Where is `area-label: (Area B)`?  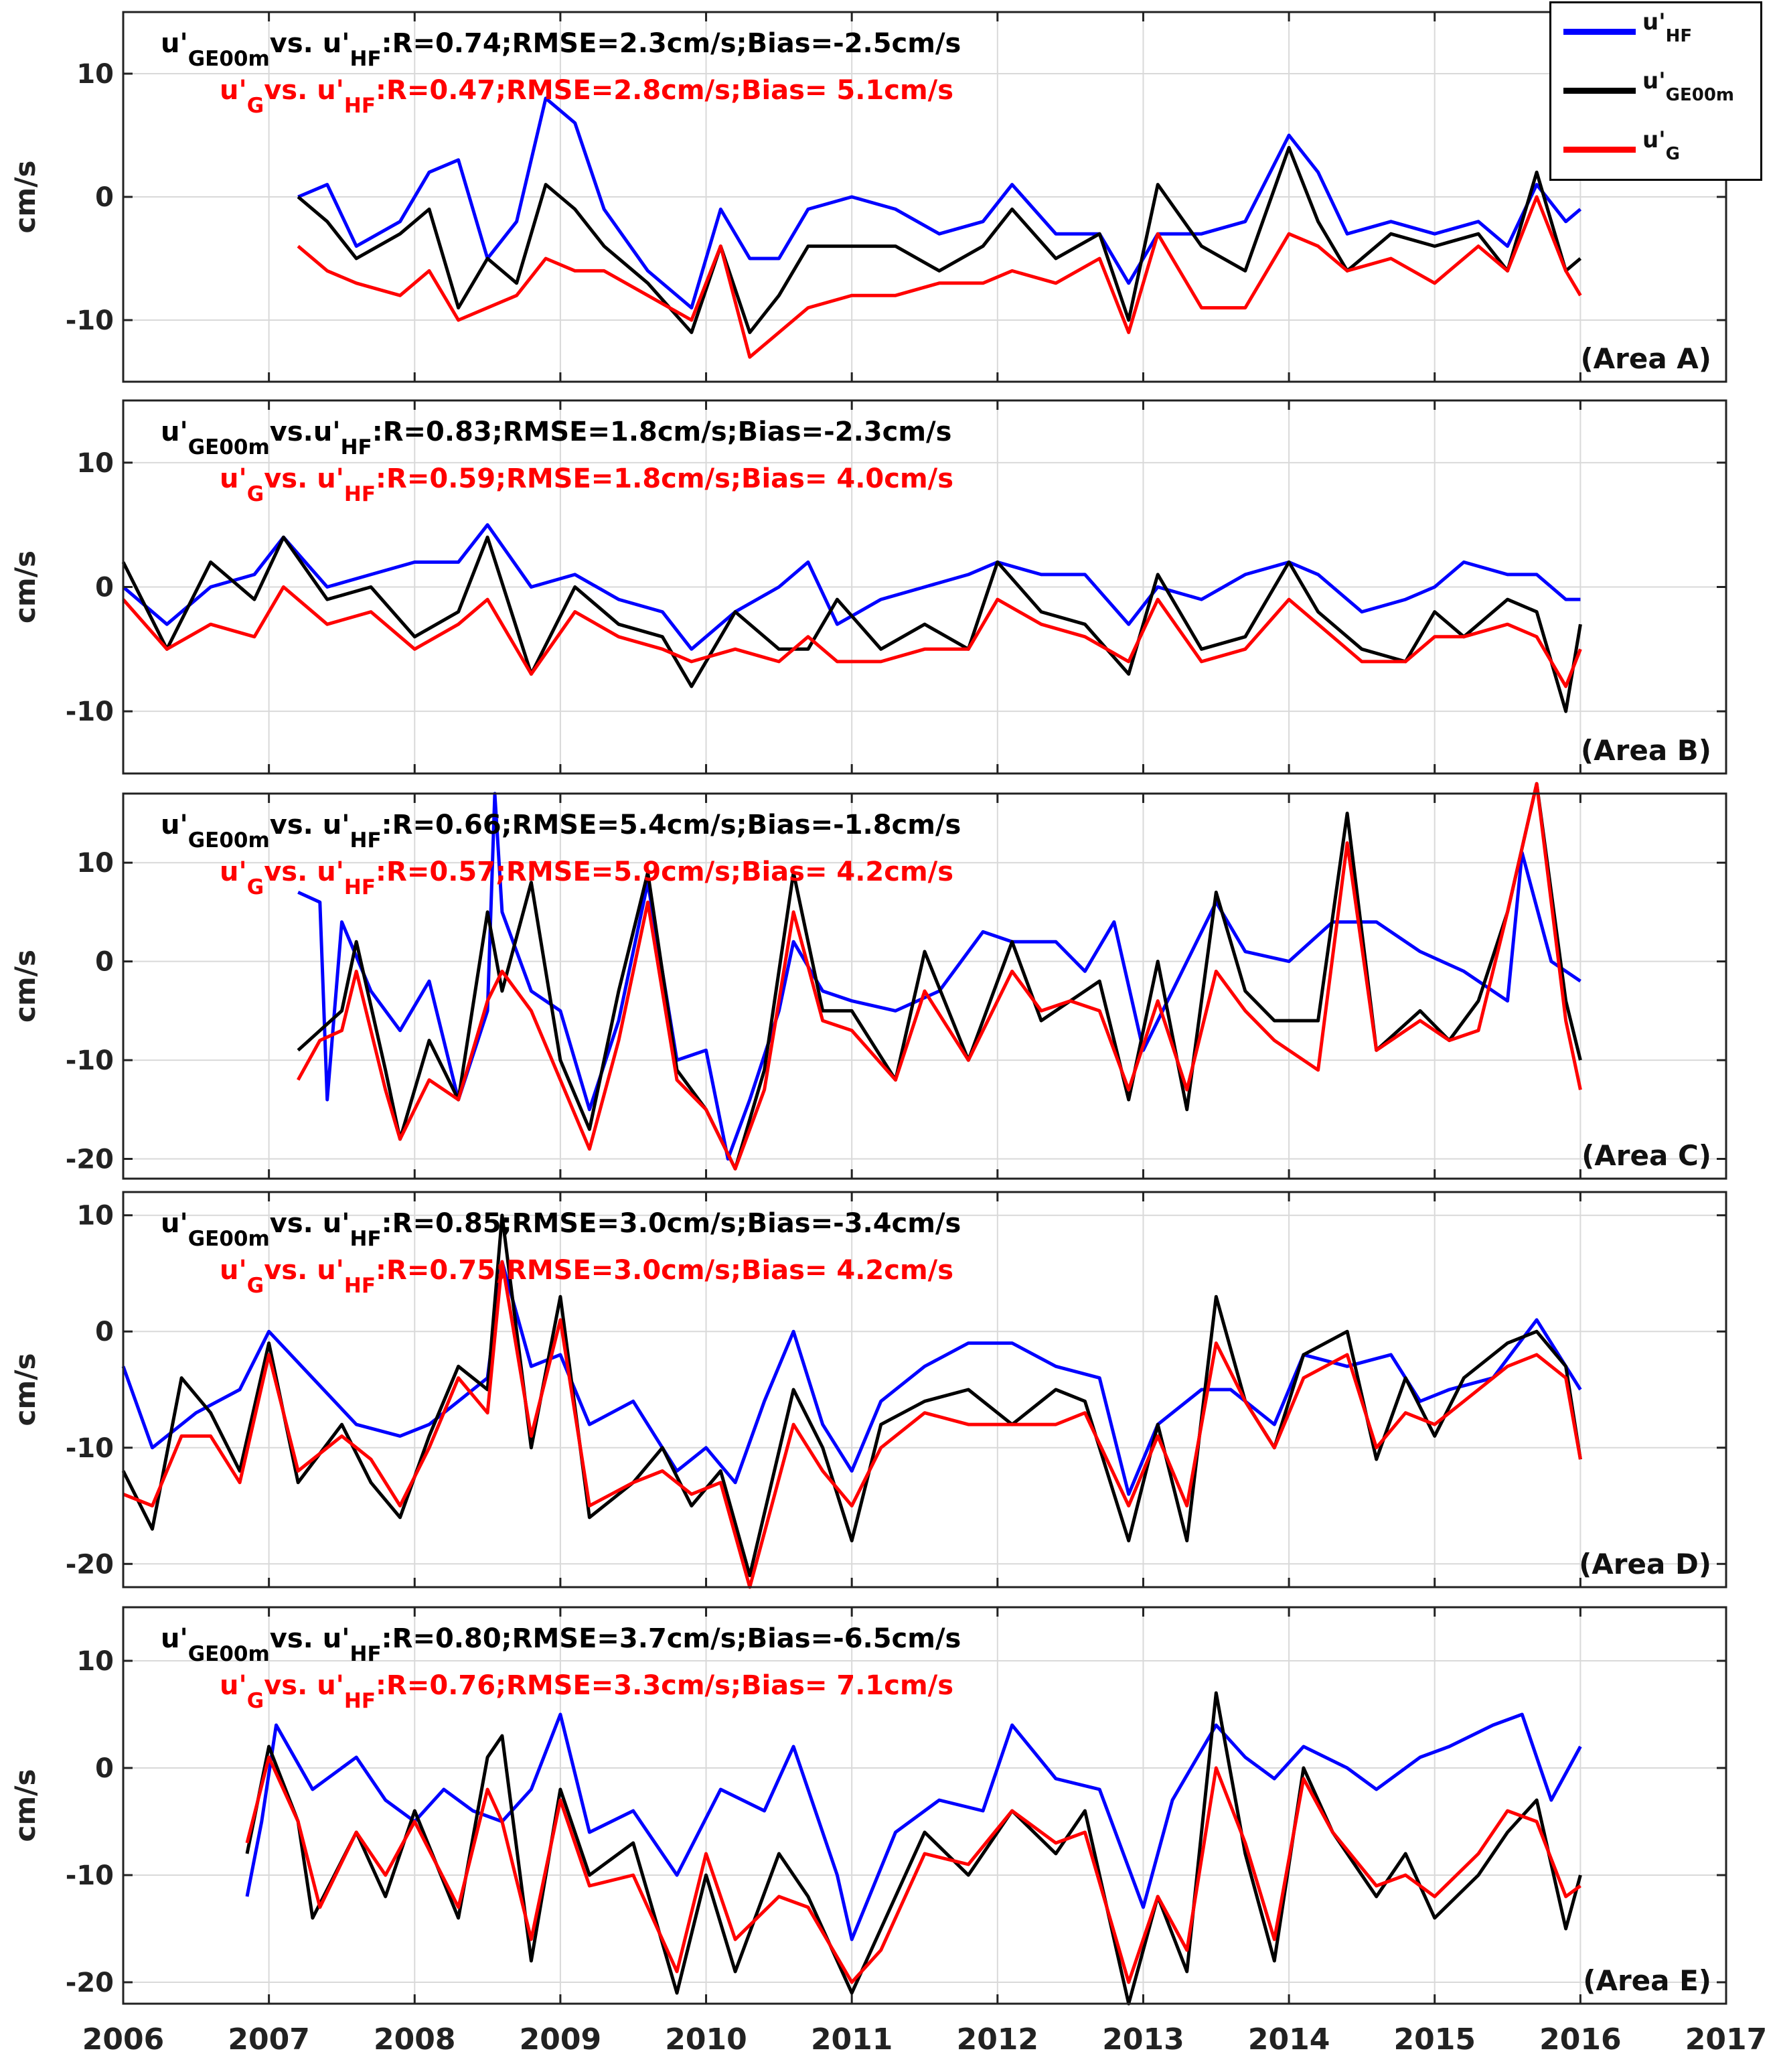
area-label: (Area B) is located at coordinates (1646, 750).